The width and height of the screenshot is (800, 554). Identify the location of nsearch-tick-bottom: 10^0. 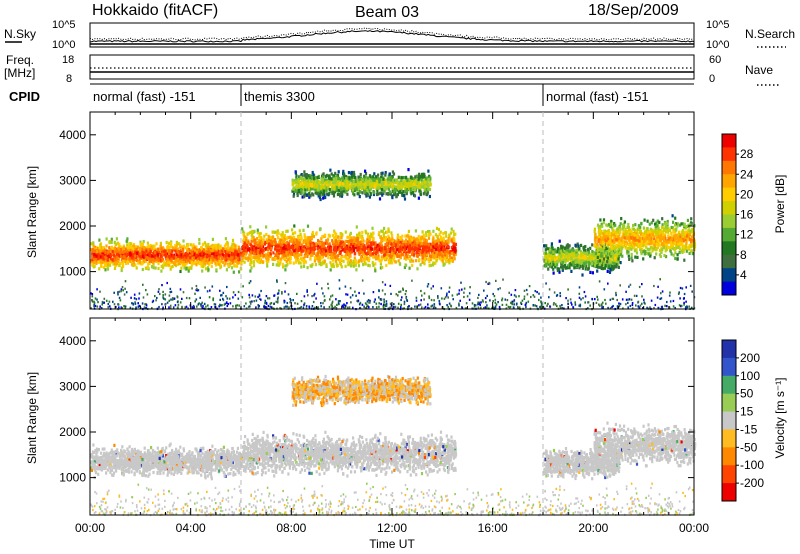
(718, 45).